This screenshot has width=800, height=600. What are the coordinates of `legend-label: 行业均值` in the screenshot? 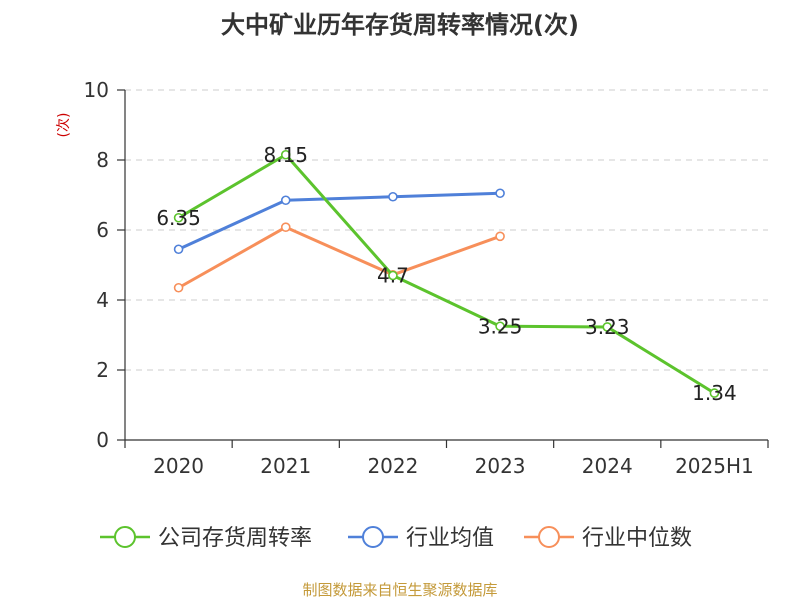 It's located at (450, 538).